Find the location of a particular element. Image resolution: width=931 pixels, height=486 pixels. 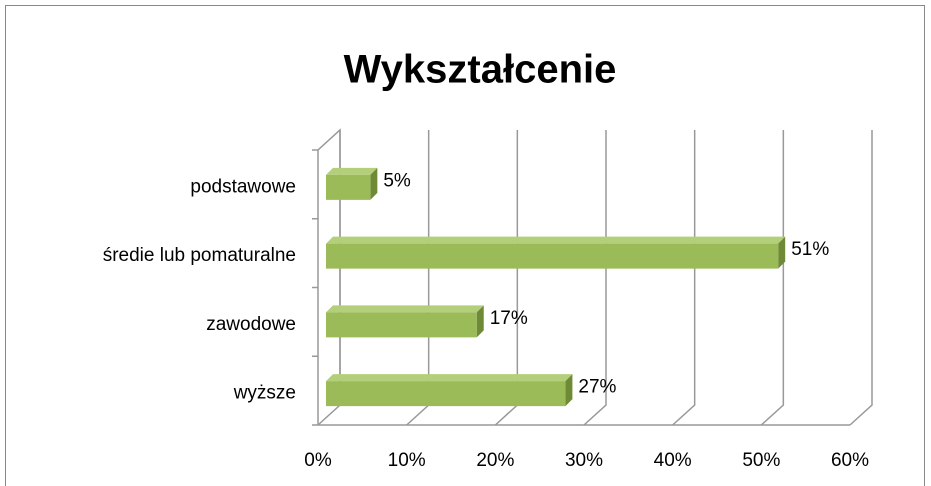

x-tick-label: 40% is located at coordinates (673, 460).